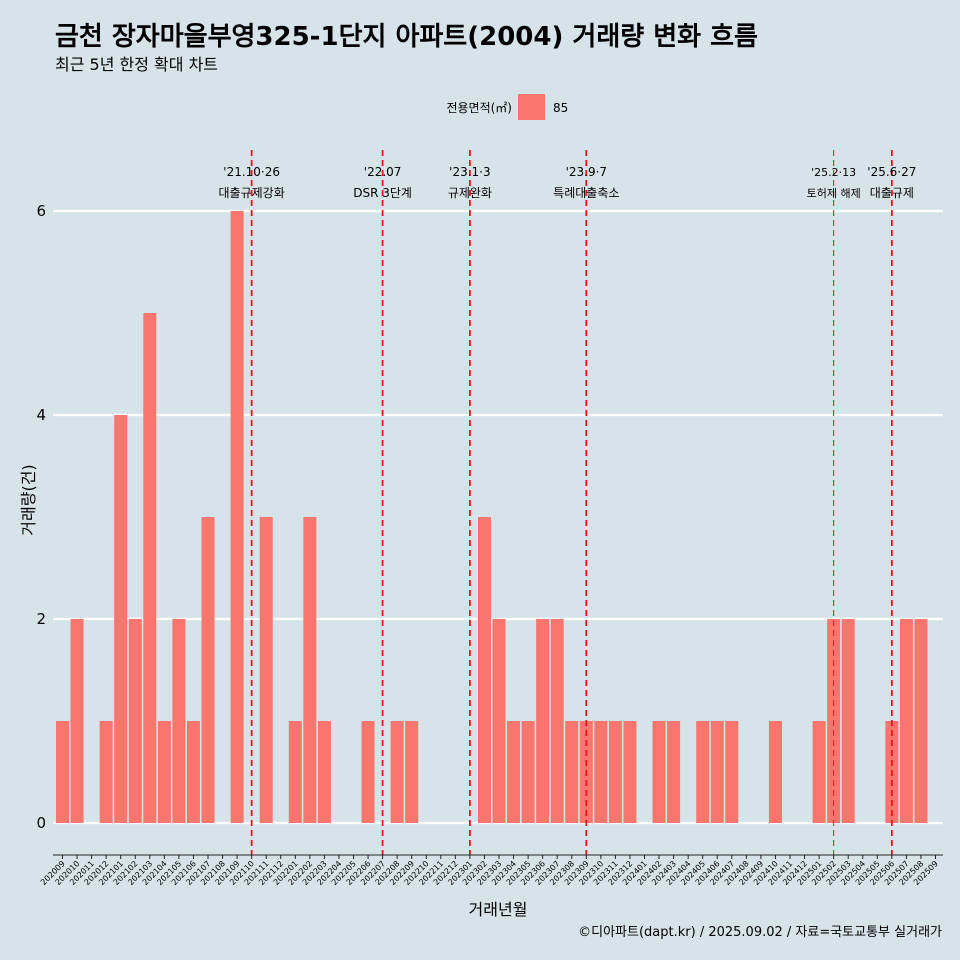 Image resolution: width=960 pixels, height=960 pixels. What do you see at coordinates (891, 172) in the screenshot?
I see `event-date: '25.6·27` at bounding box center [891, 172].